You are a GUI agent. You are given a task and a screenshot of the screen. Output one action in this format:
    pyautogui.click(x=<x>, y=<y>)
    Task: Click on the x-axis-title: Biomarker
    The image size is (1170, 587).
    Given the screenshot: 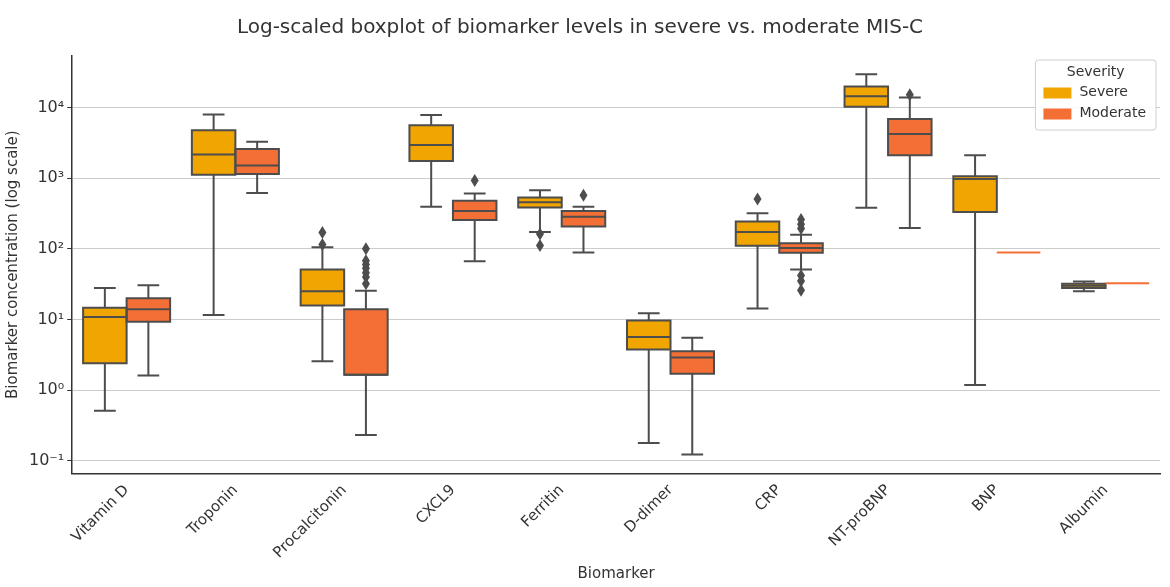 What is the action you would take?
    pyautogui.click(x=616, y=572)
    